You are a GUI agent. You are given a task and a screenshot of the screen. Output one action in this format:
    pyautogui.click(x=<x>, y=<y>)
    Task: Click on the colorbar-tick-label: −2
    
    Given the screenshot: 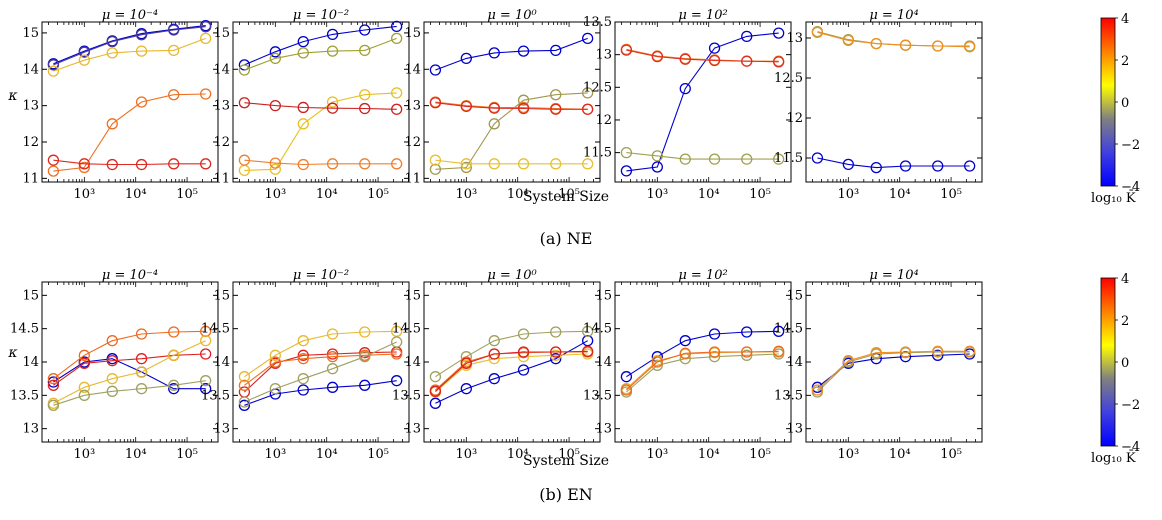 What is the action you would take?
    pyautogui.click(x=1130, y=405)
    